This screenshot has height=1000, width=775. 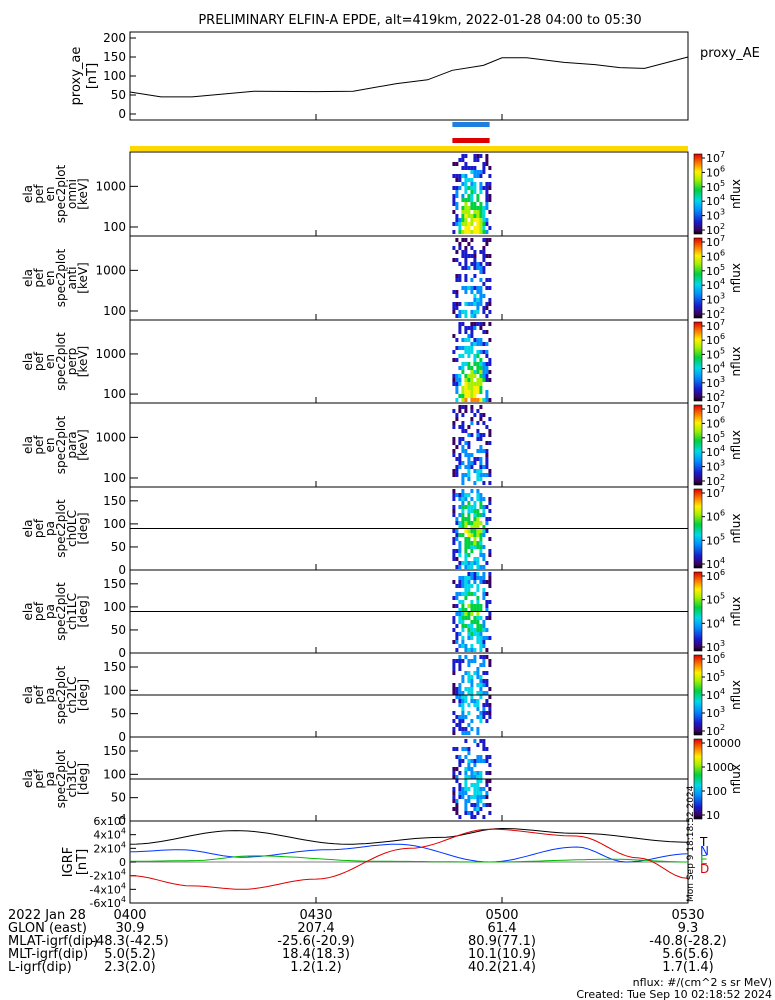 I want to click on ephemeris-value: 207.4, so click(x=315, y=928).